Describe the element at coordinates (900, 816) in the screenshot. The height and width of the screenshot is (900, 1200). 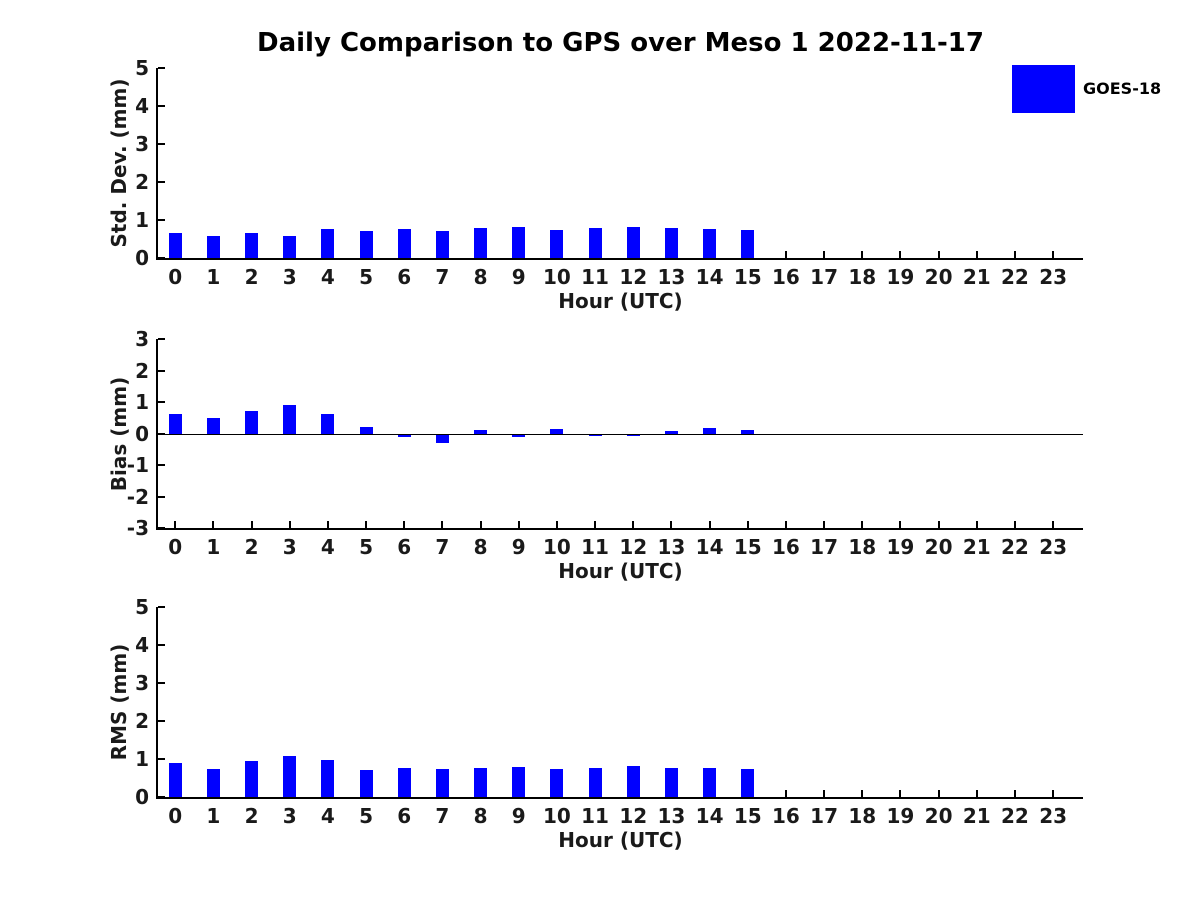
I see `x-tick-label: 19` at that location.